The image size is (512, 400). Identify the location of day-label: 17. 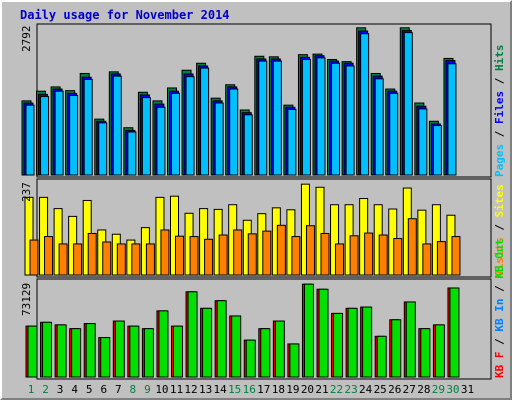
(263, 389).